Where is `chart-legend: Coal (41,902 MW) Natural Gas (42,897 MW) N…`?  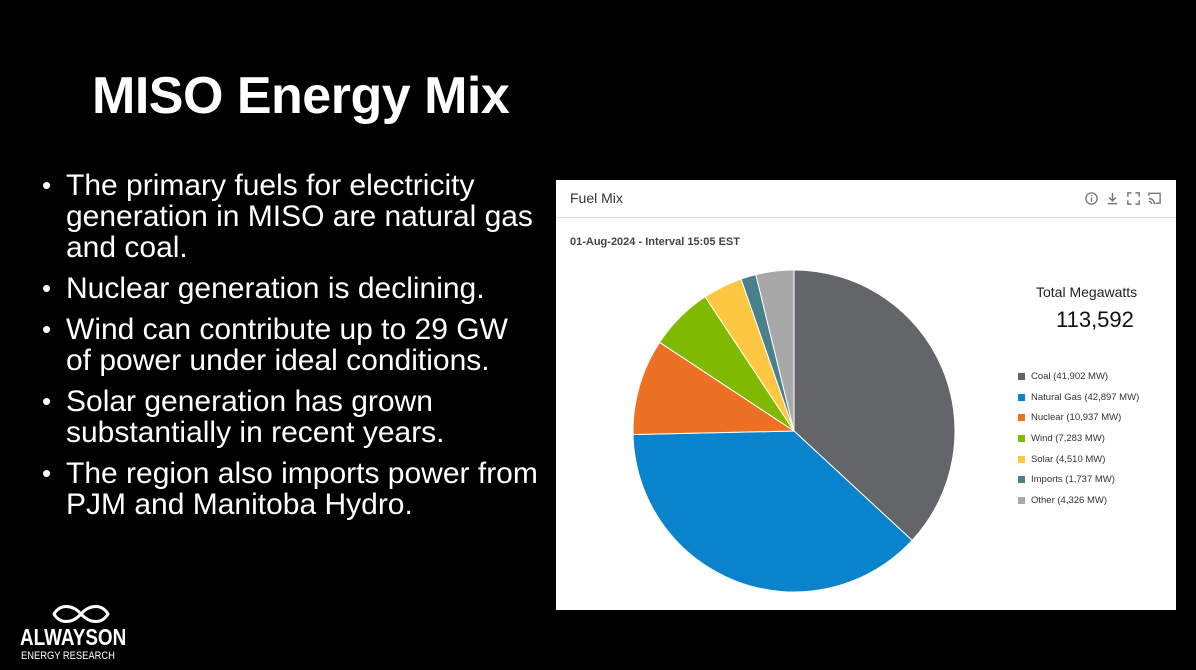 chart-legend: Coal (41,902 MW) Natural Gas (42,897 MW) N… is located at coordinates (1078, 438).